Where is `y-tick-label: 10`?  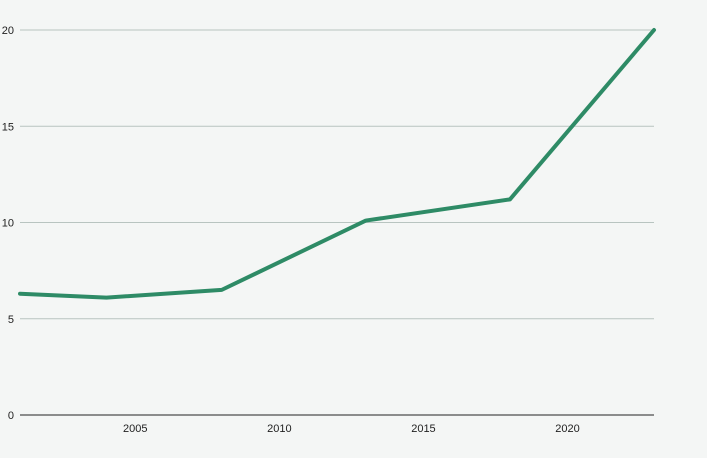 y-tick-label: 10 is located at coordinates (8, 224).